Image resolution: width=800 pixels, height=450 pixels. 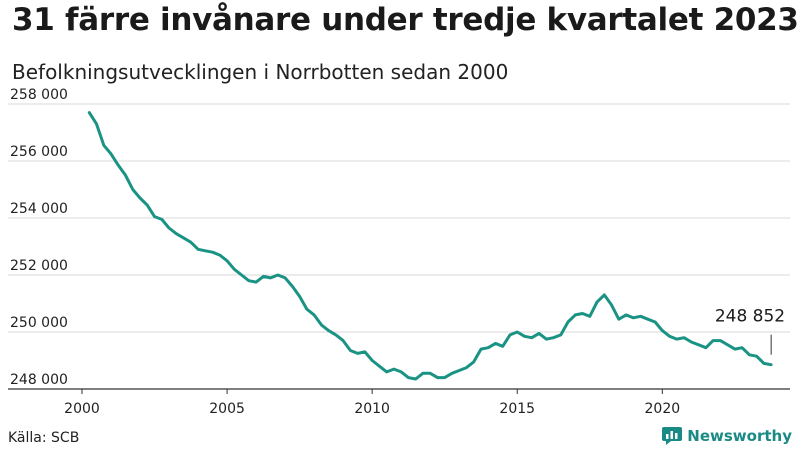 What do you see at coordinates (517, 409) in the screenshot?
I see `x-tick-label: 2015` at bounding box center [517, 409].